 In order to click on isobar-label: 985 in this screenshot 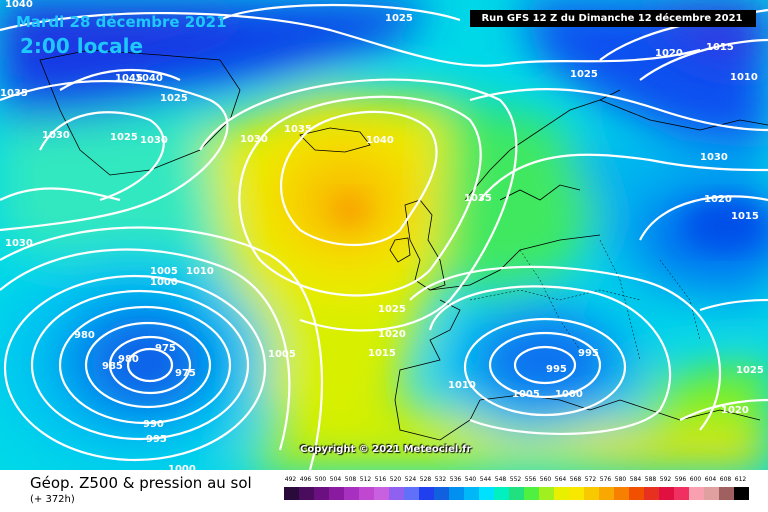, I will do `click(112, 366)`.